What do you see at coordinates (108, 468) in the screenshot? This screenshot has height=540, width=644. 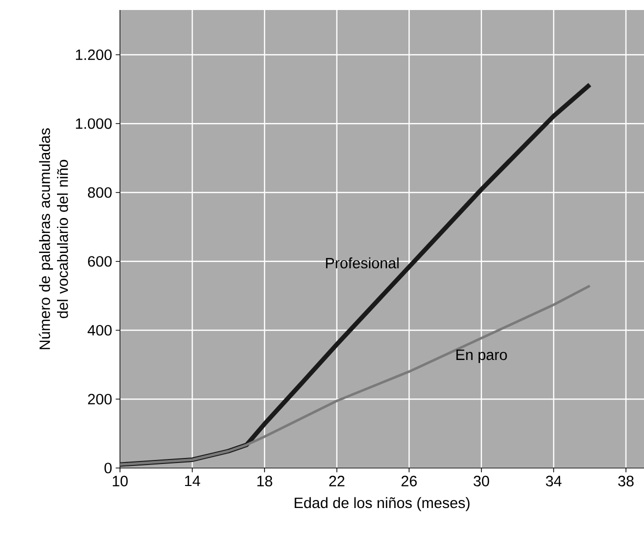 I see `y-tick-label: 0` at bounding box center [108, 468].